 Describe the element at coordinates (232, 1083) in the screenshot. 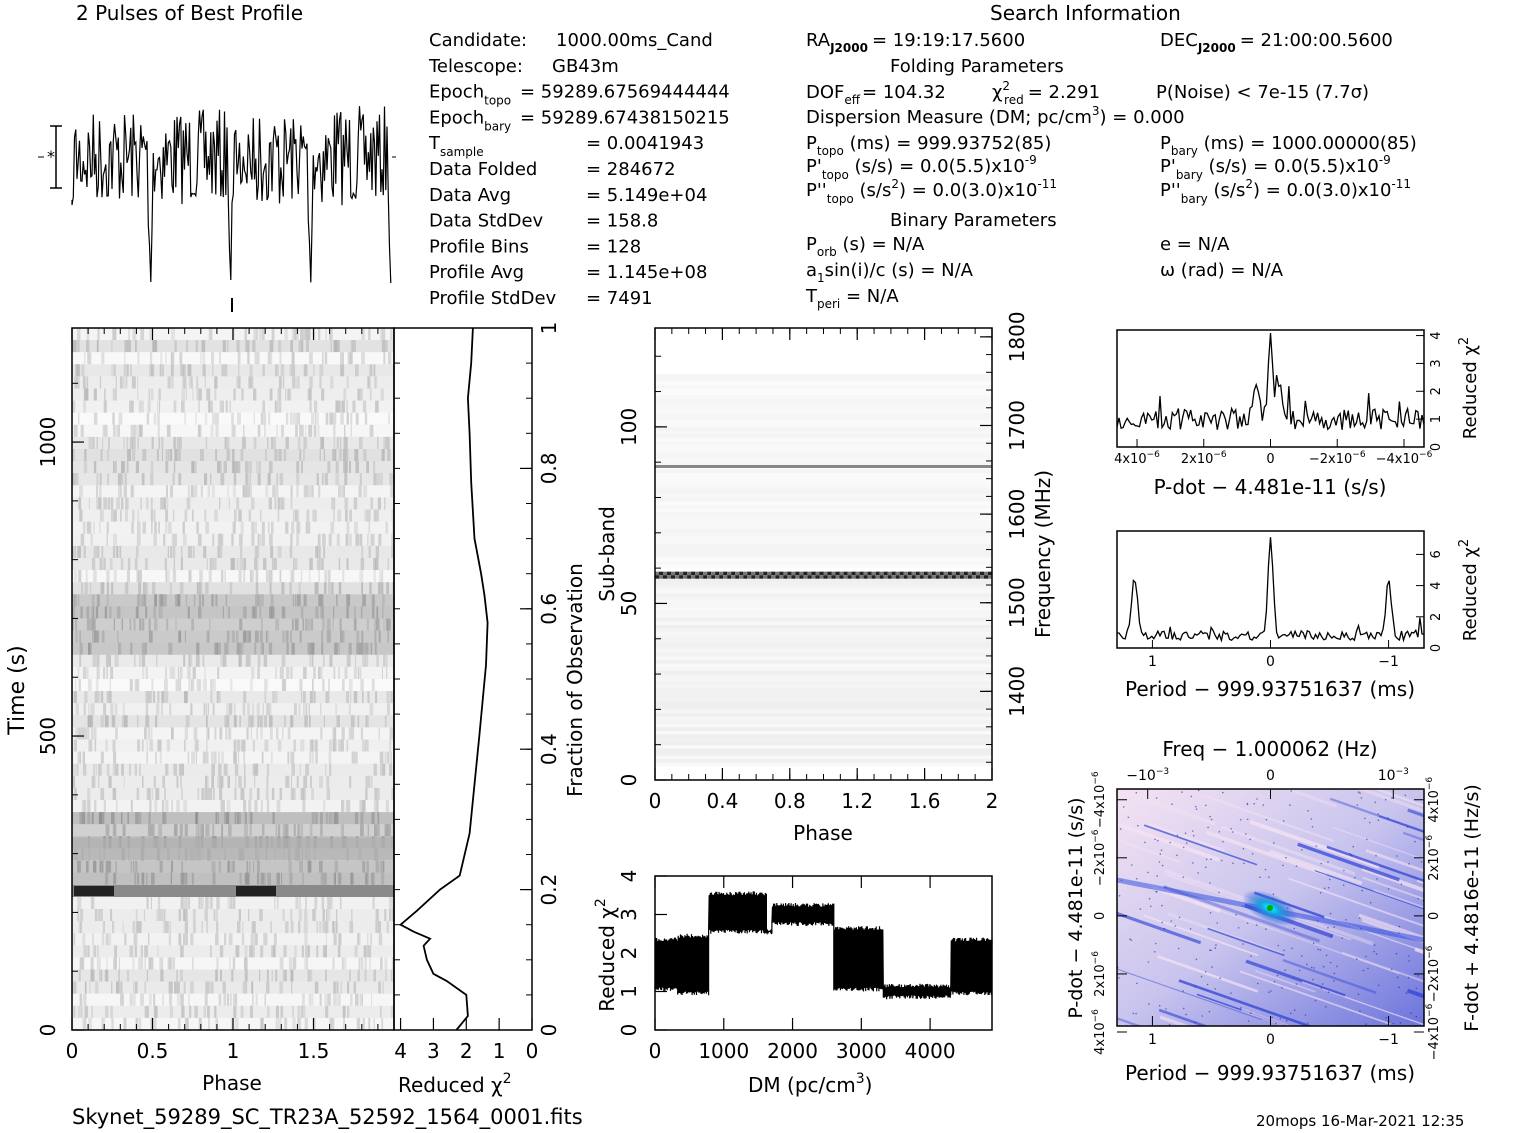

I see `time-phase-xlabel: Phase` at that location.